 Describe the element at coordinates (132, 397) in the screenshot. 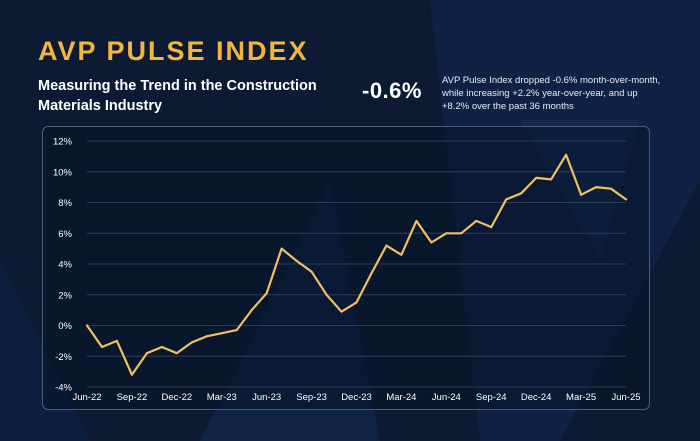

I see `x-tick-label: Sep-22` at that location.